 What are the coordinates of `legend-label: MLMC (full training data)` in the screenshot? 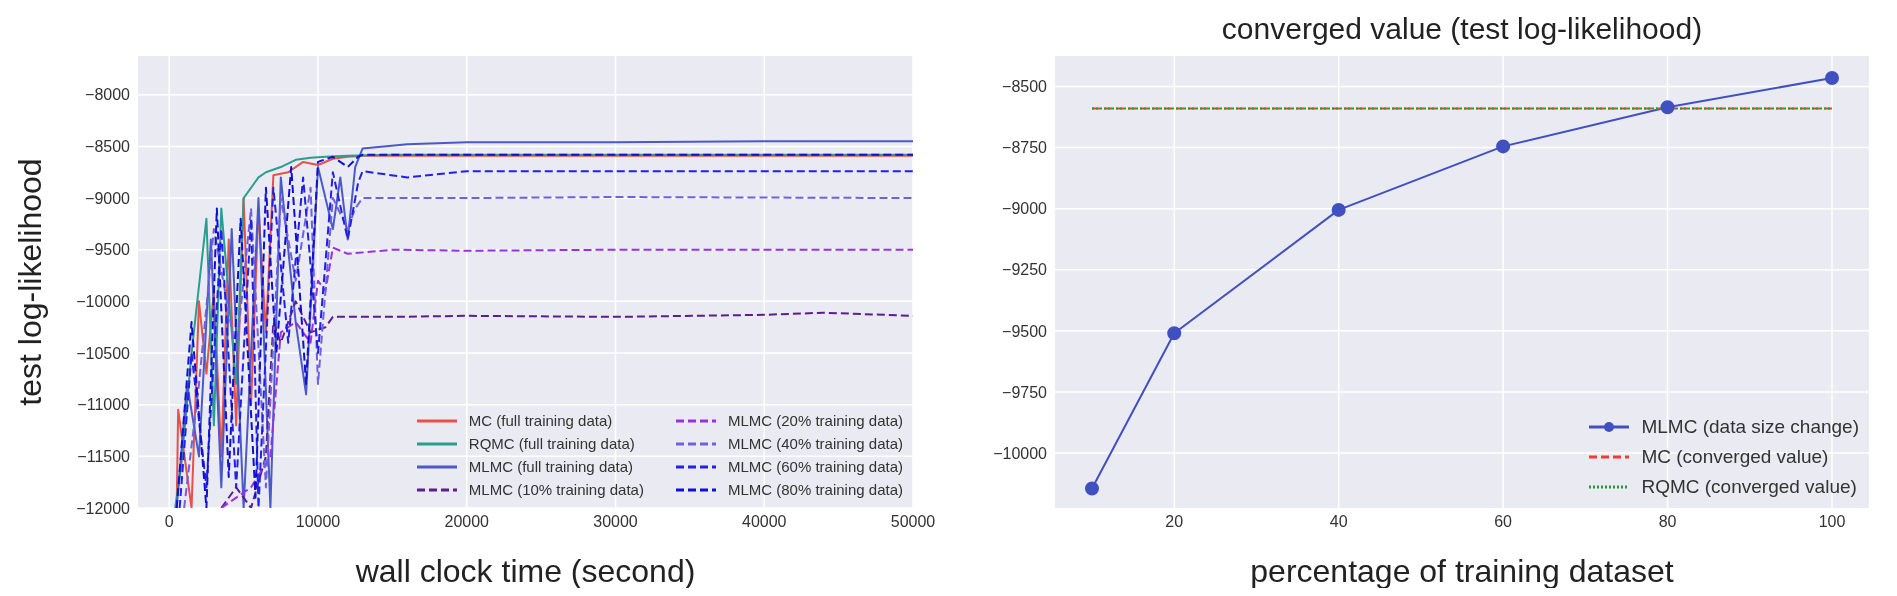 It's located at (551, 466).